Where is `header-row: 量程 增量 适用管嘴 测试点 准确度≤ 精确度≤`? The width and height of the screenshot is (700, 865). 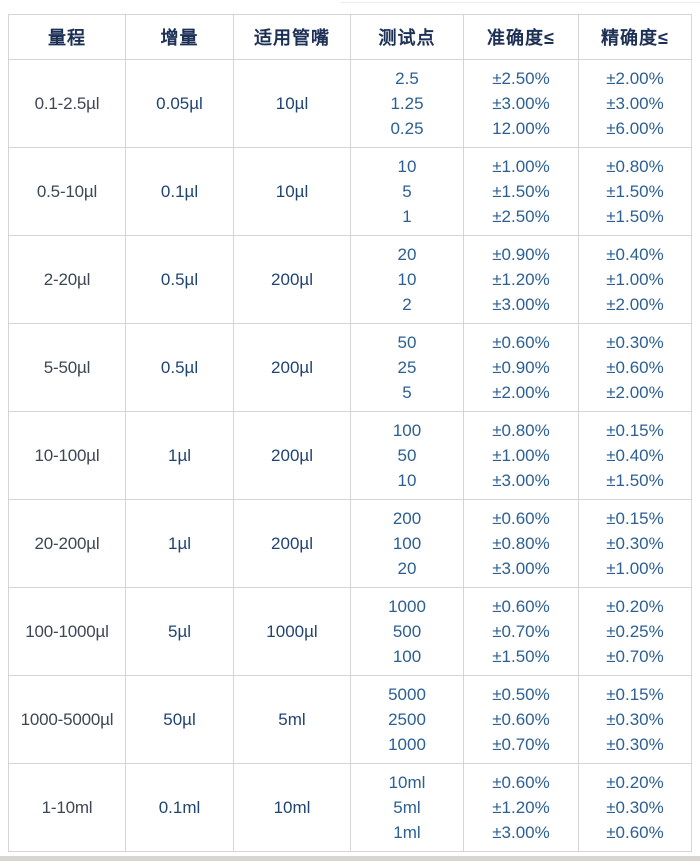 header-row: 量程 增量 适用管嘴 测试点 准确度≤ 精确度≤ is located at coordinates (350, 37).